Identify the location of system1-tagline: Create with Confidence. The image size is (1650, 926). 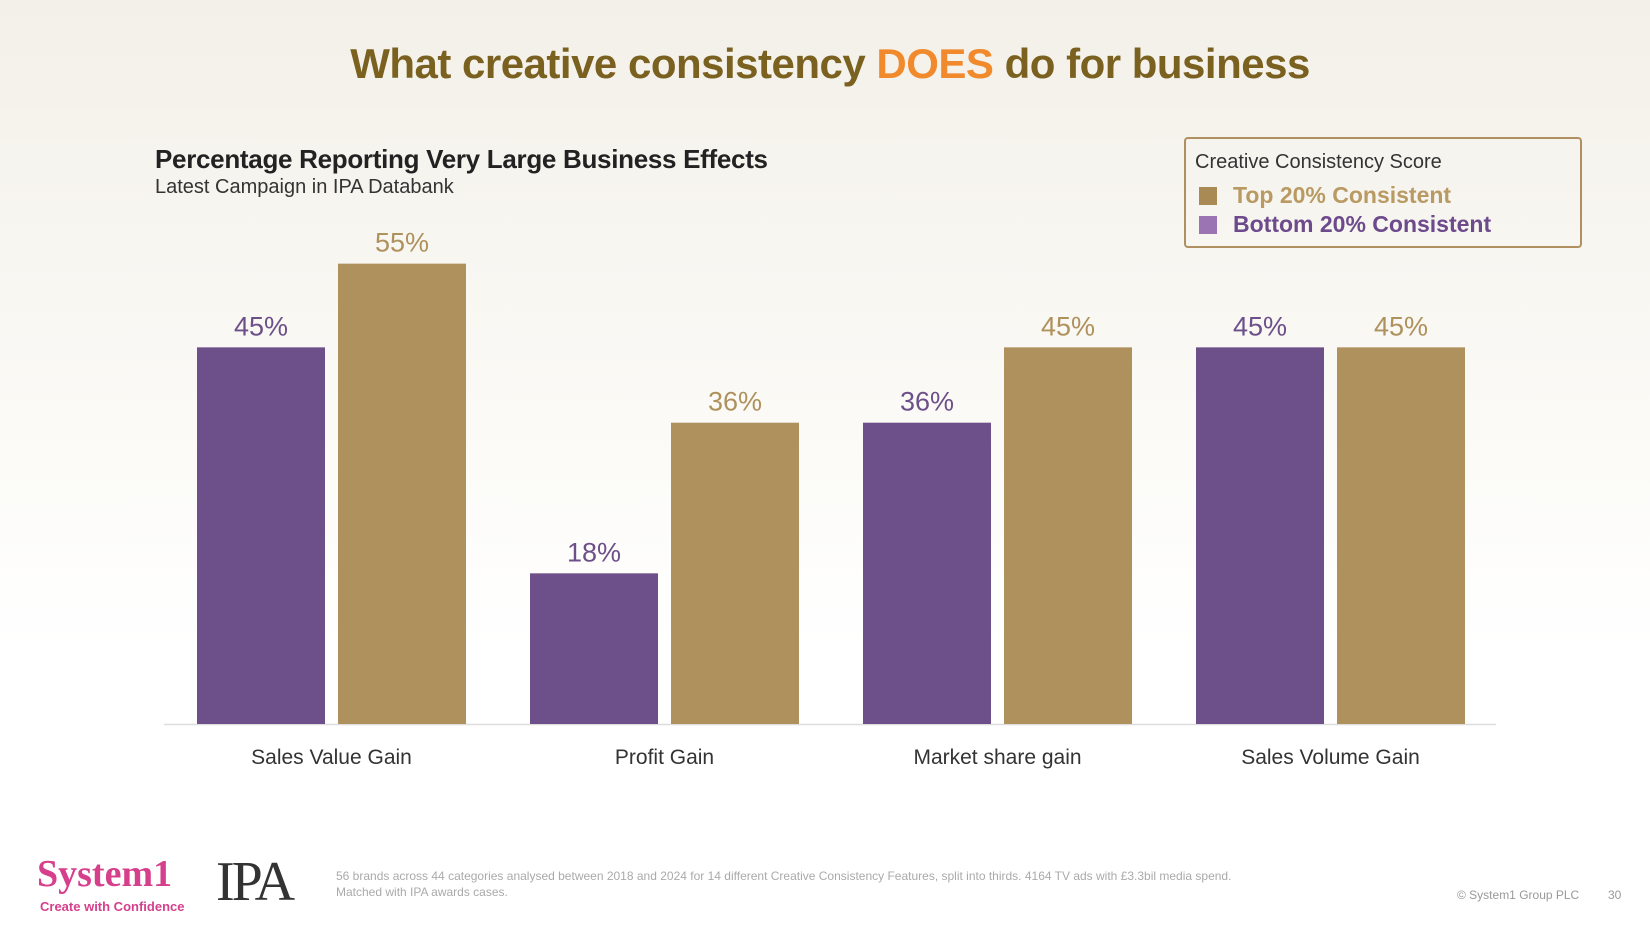
(112, 906).